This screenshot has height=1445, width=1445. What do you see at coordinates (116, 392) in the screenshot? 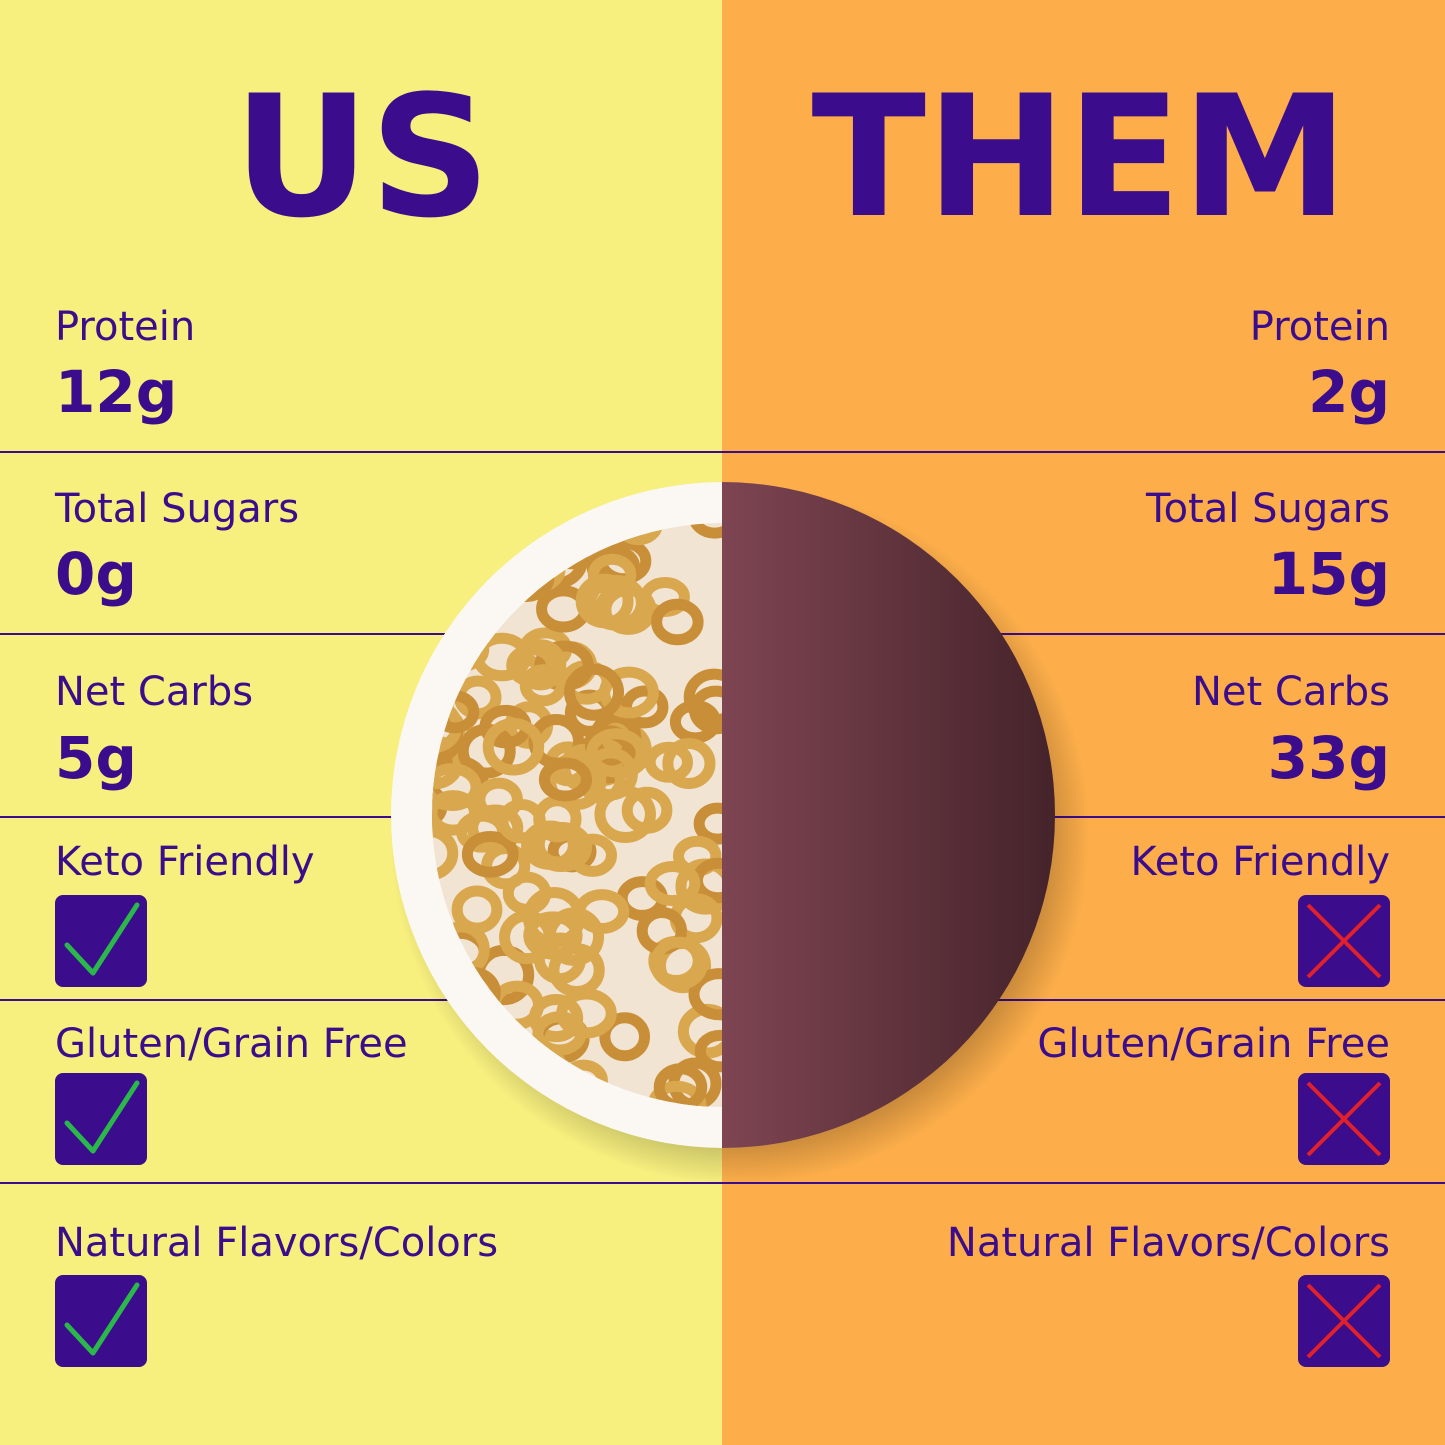
I see `row-value: 12g` at bounding box center [116, 392].